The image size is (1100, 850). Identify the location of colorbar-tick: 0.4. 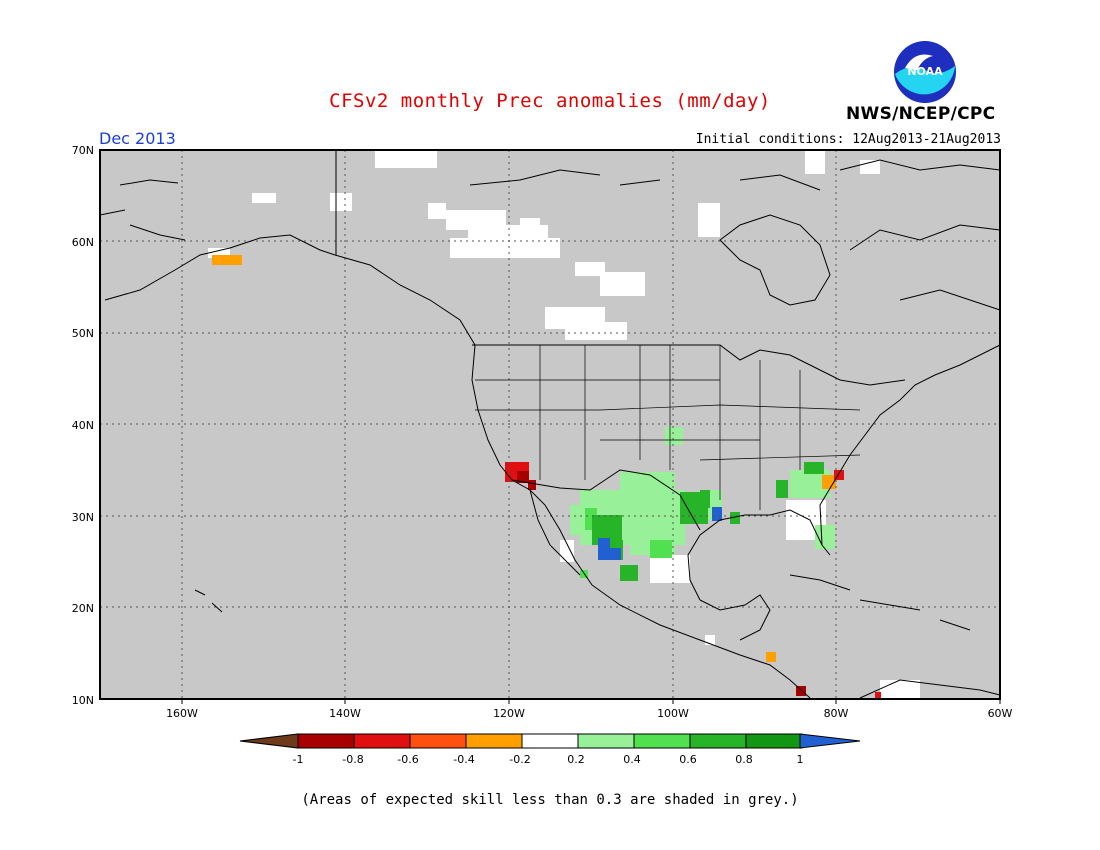
(632, 759).